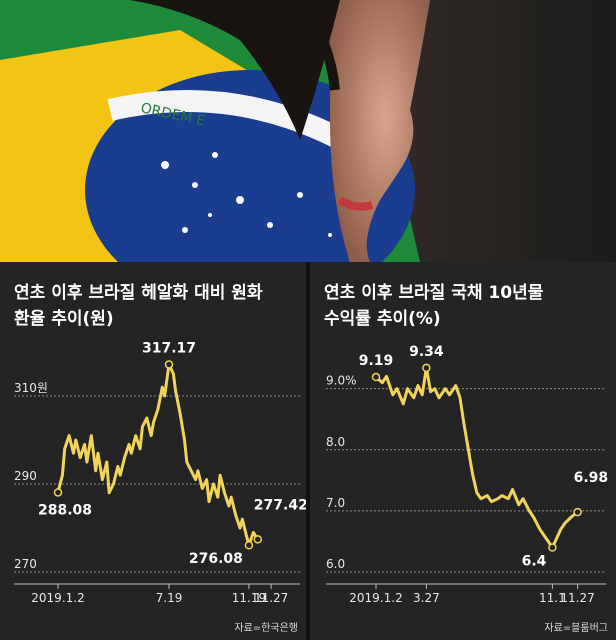 The width and height of the screenshot is (616, 640). Describe the element at coordinates (534, 562) in the screenshot. I see `annotation-label: 6.4` at that location.